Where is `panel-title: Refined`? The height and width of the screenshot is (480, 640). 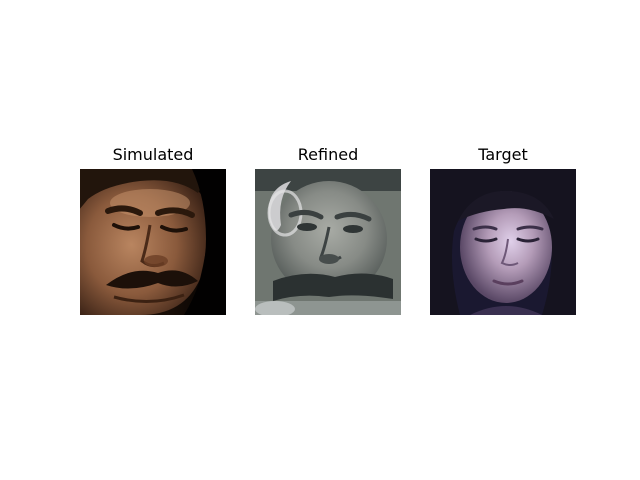
panel-title: Refined is located at coordinates (328, 154).